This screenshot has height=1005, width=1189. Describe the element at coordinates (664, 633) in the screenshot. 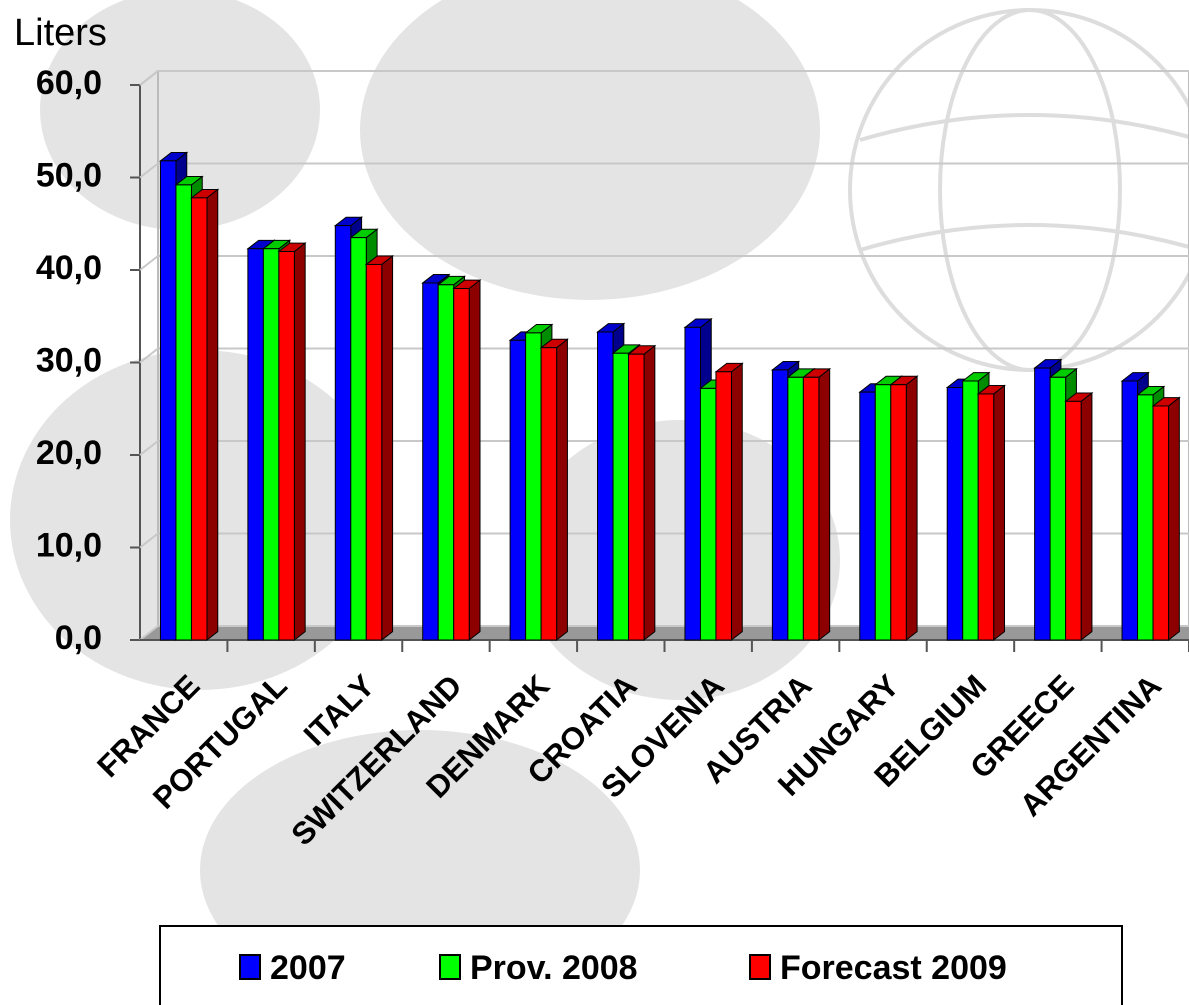

I see `floor` at that location.